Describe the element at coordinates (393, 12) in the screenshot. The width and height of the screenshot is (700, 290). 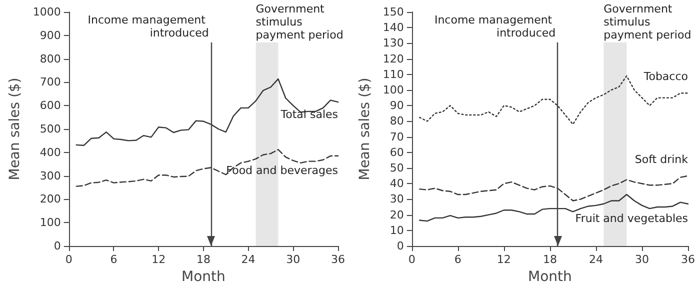
I see `y-tick-label: 150` at that location.